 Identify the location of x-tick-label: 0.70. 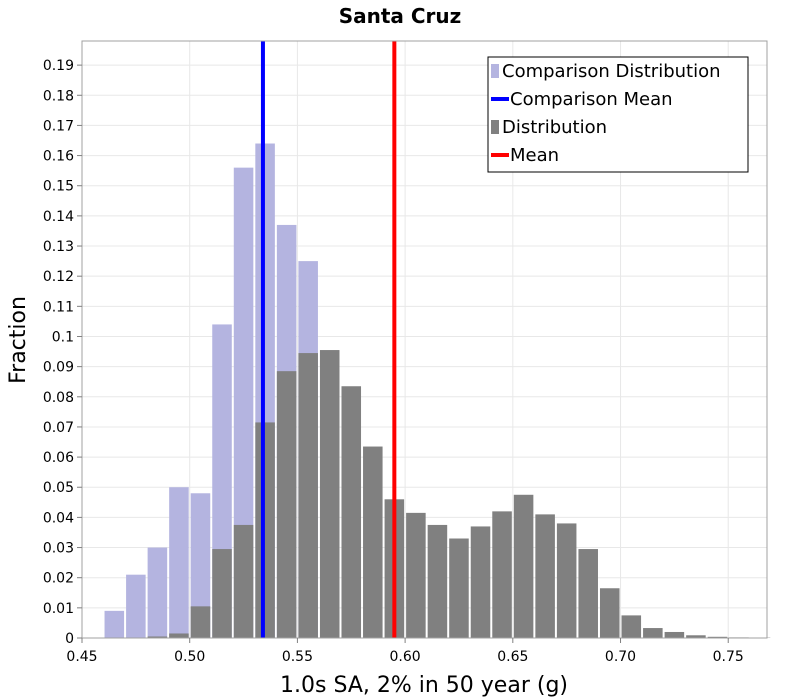
(620, 657).